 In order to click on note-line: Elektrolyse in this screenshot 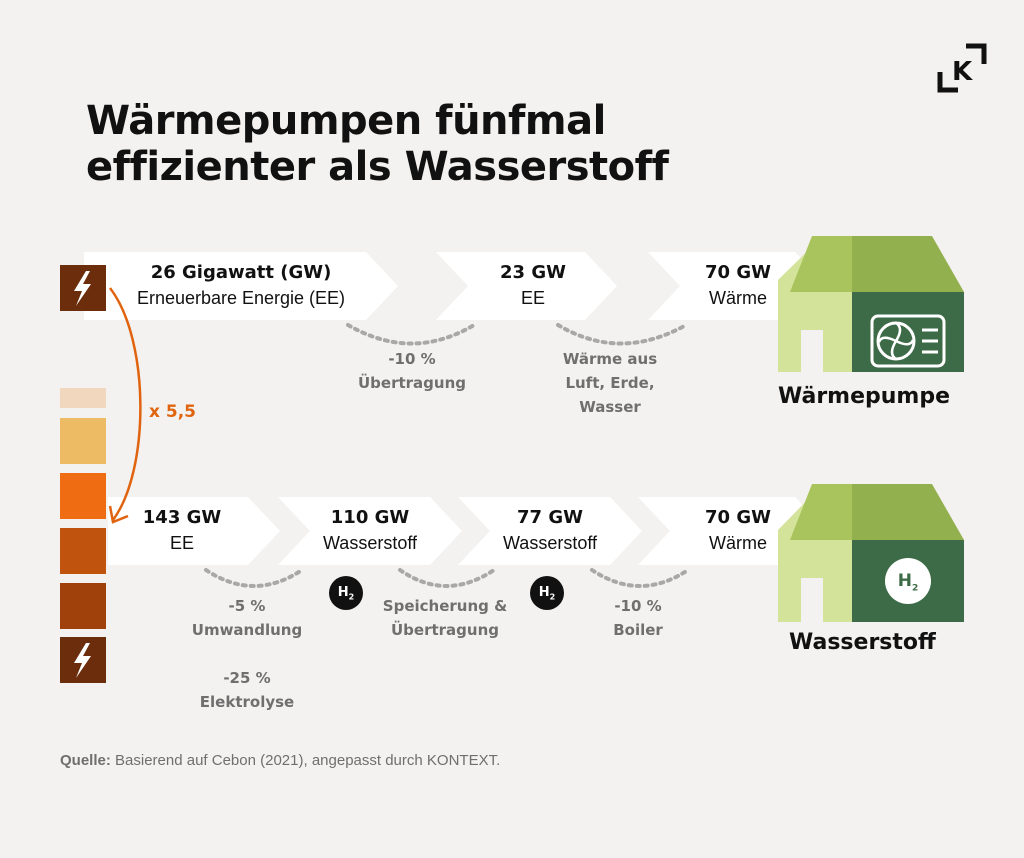, I will do `click(247, 702)`.